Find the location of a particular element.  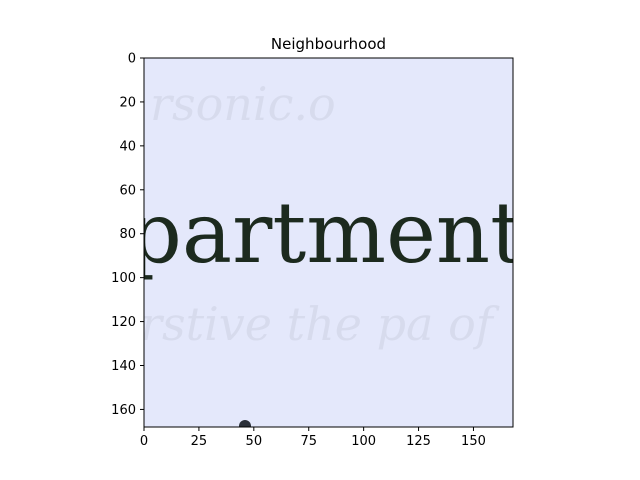

x-tick-label: 125 is located at coordinates (418, 441).